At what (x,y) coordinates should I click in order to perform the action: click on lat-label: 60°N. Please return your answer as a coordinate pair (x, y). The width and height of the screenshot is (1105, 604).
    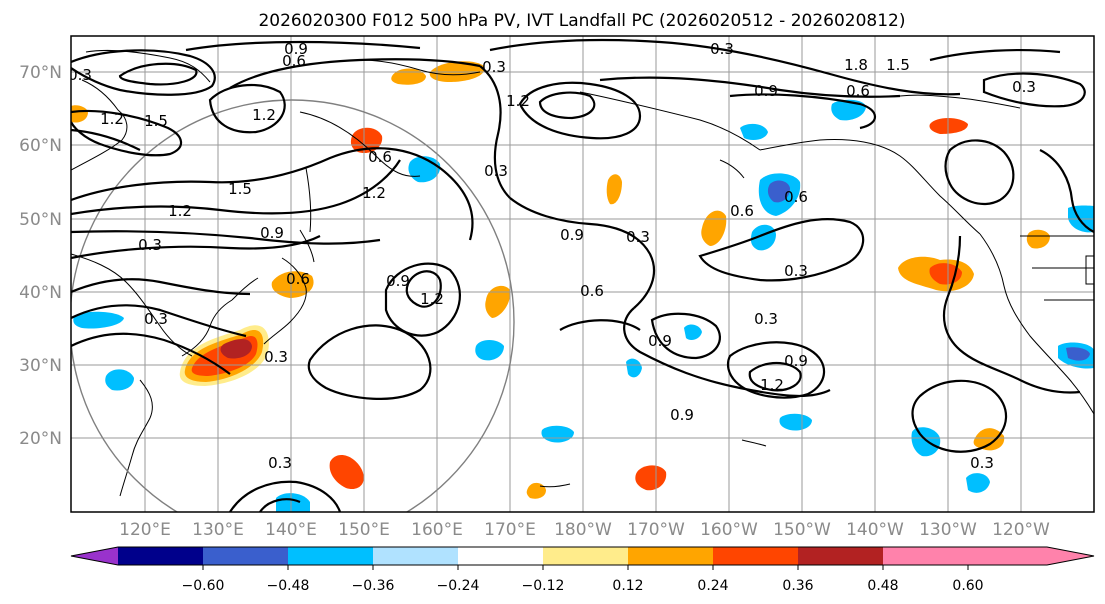
    Looking at the image, I should click on (40, 146).